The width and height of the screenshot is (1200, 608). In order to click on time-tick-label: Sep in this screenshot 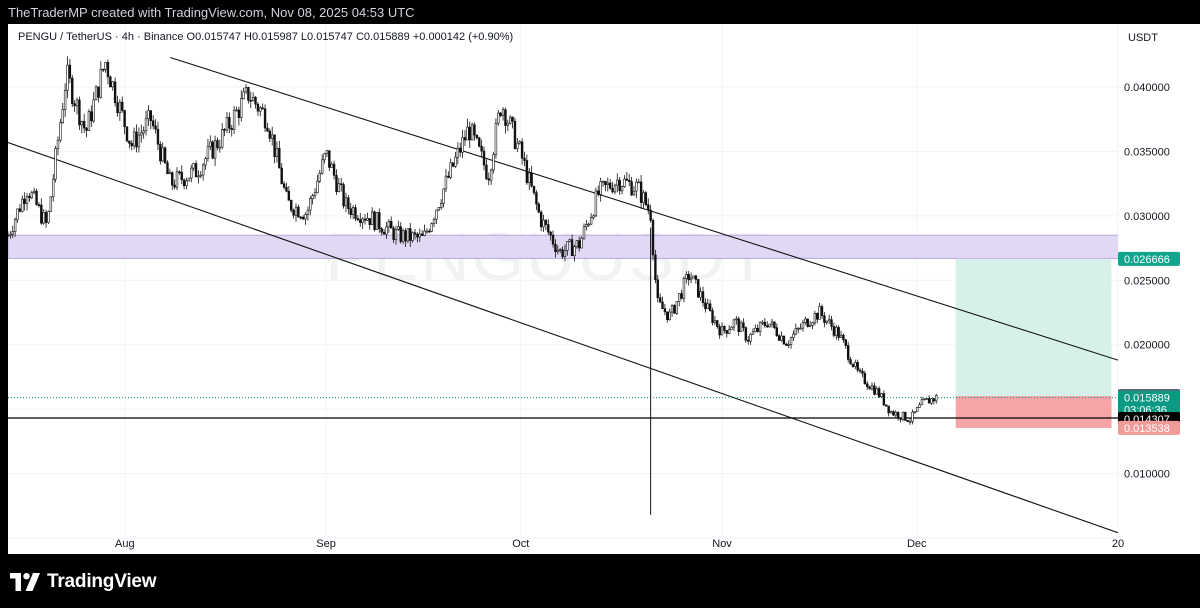, I will do `click(326, 544)`.